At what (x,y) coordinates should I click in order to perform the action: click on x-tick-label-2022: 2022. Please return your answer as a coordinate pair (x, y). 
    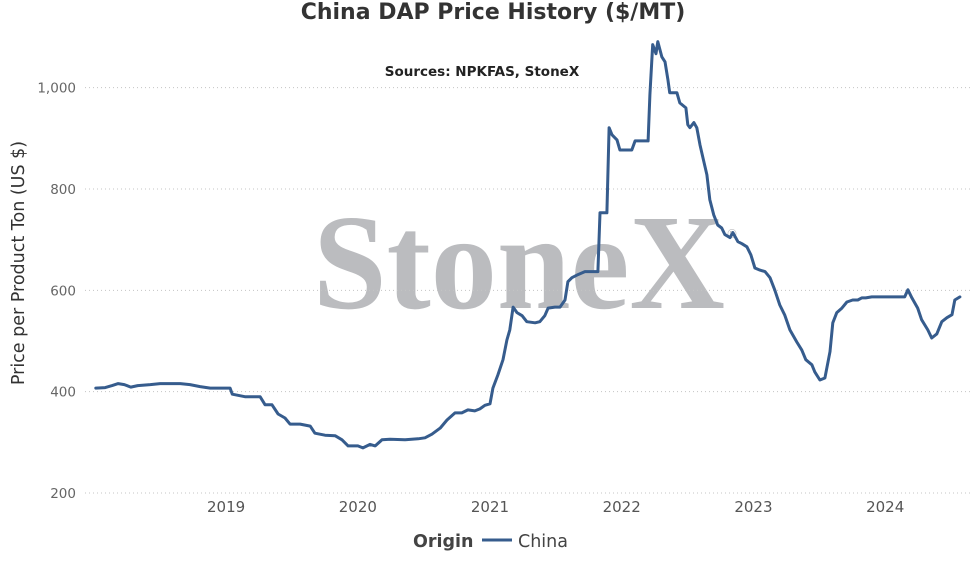
    Looking at the image, I should click on (622, 507).